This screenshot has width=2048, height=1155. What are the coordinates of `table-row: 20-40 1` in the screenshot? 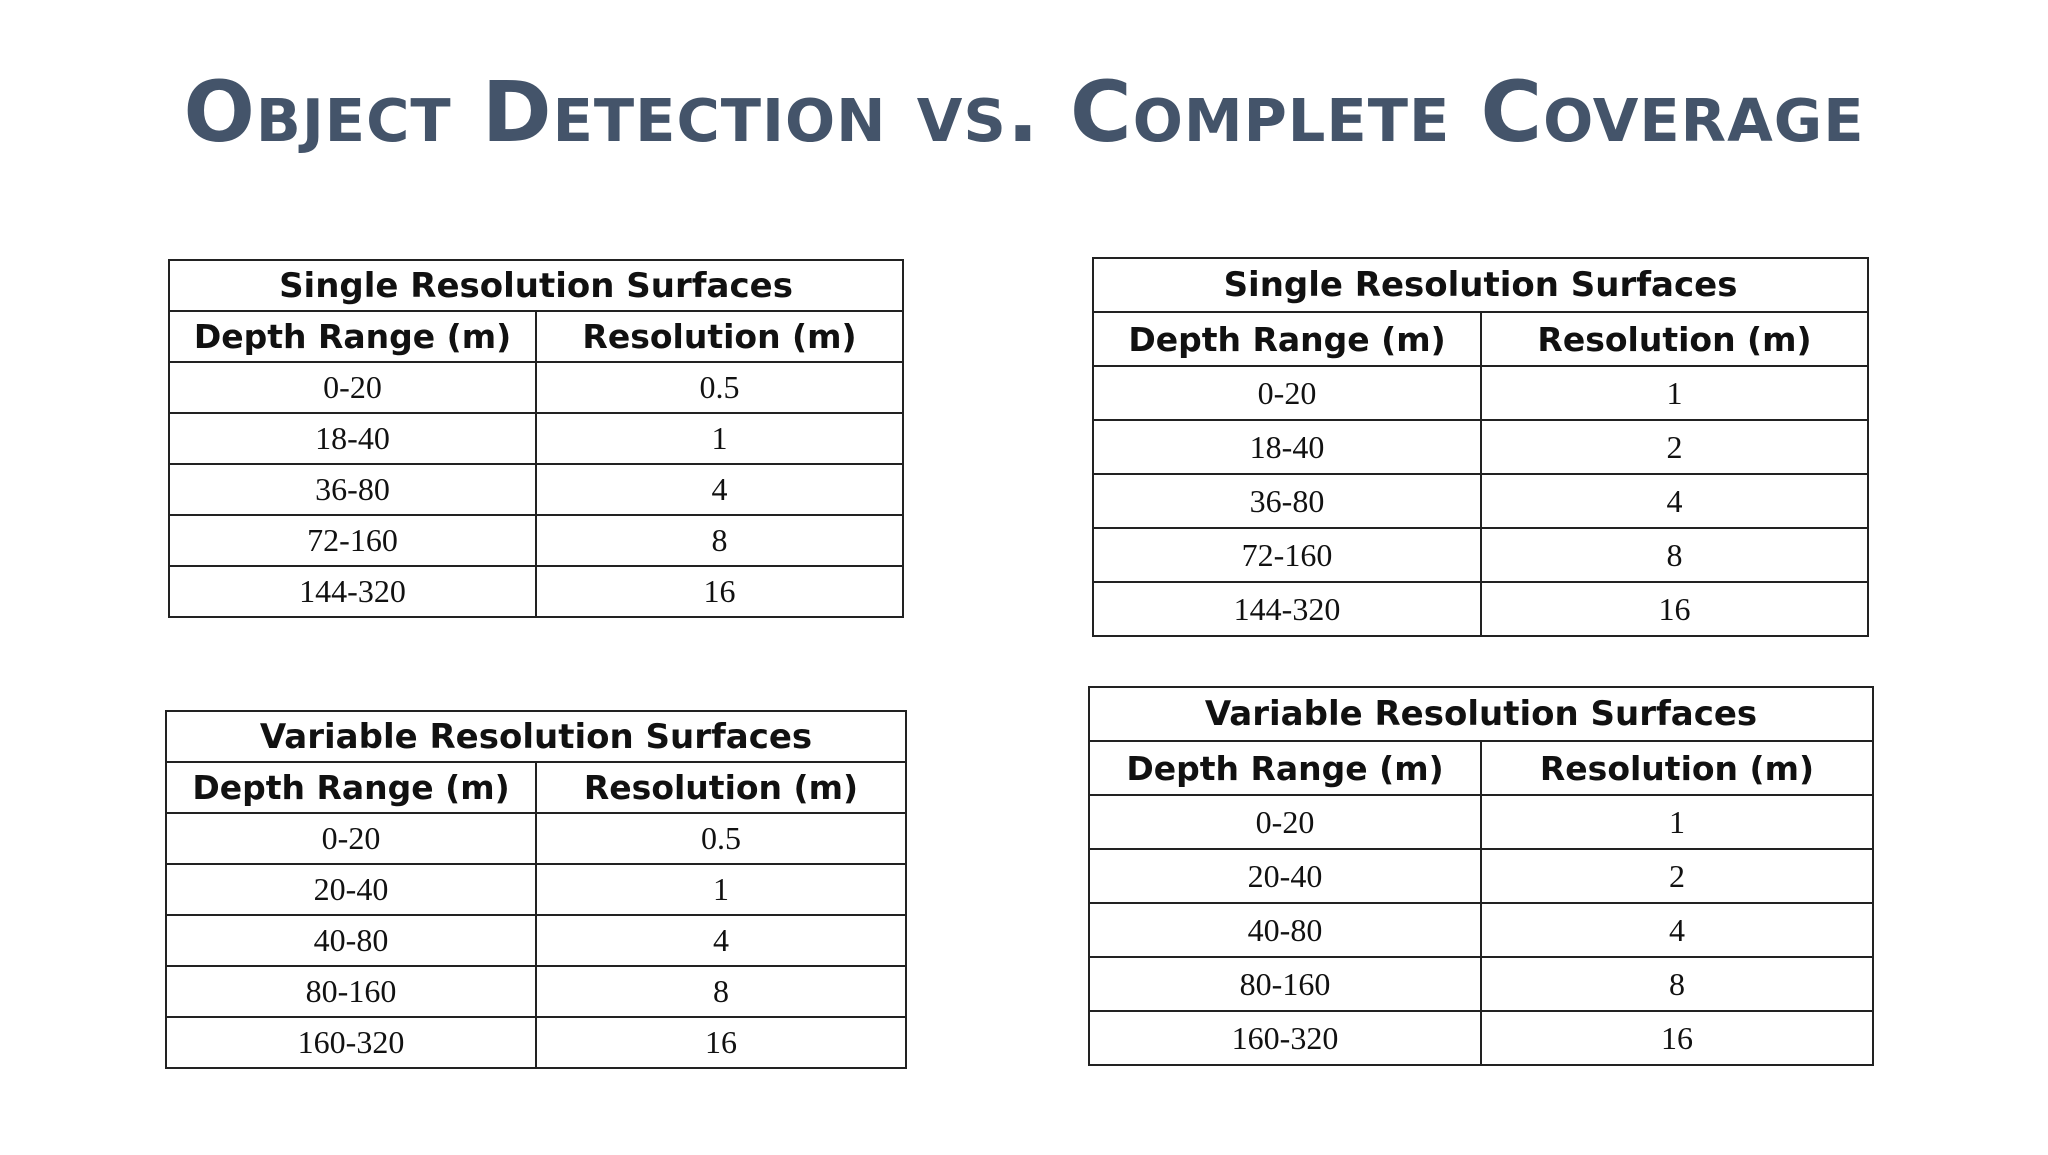 It's located at (536, 889).